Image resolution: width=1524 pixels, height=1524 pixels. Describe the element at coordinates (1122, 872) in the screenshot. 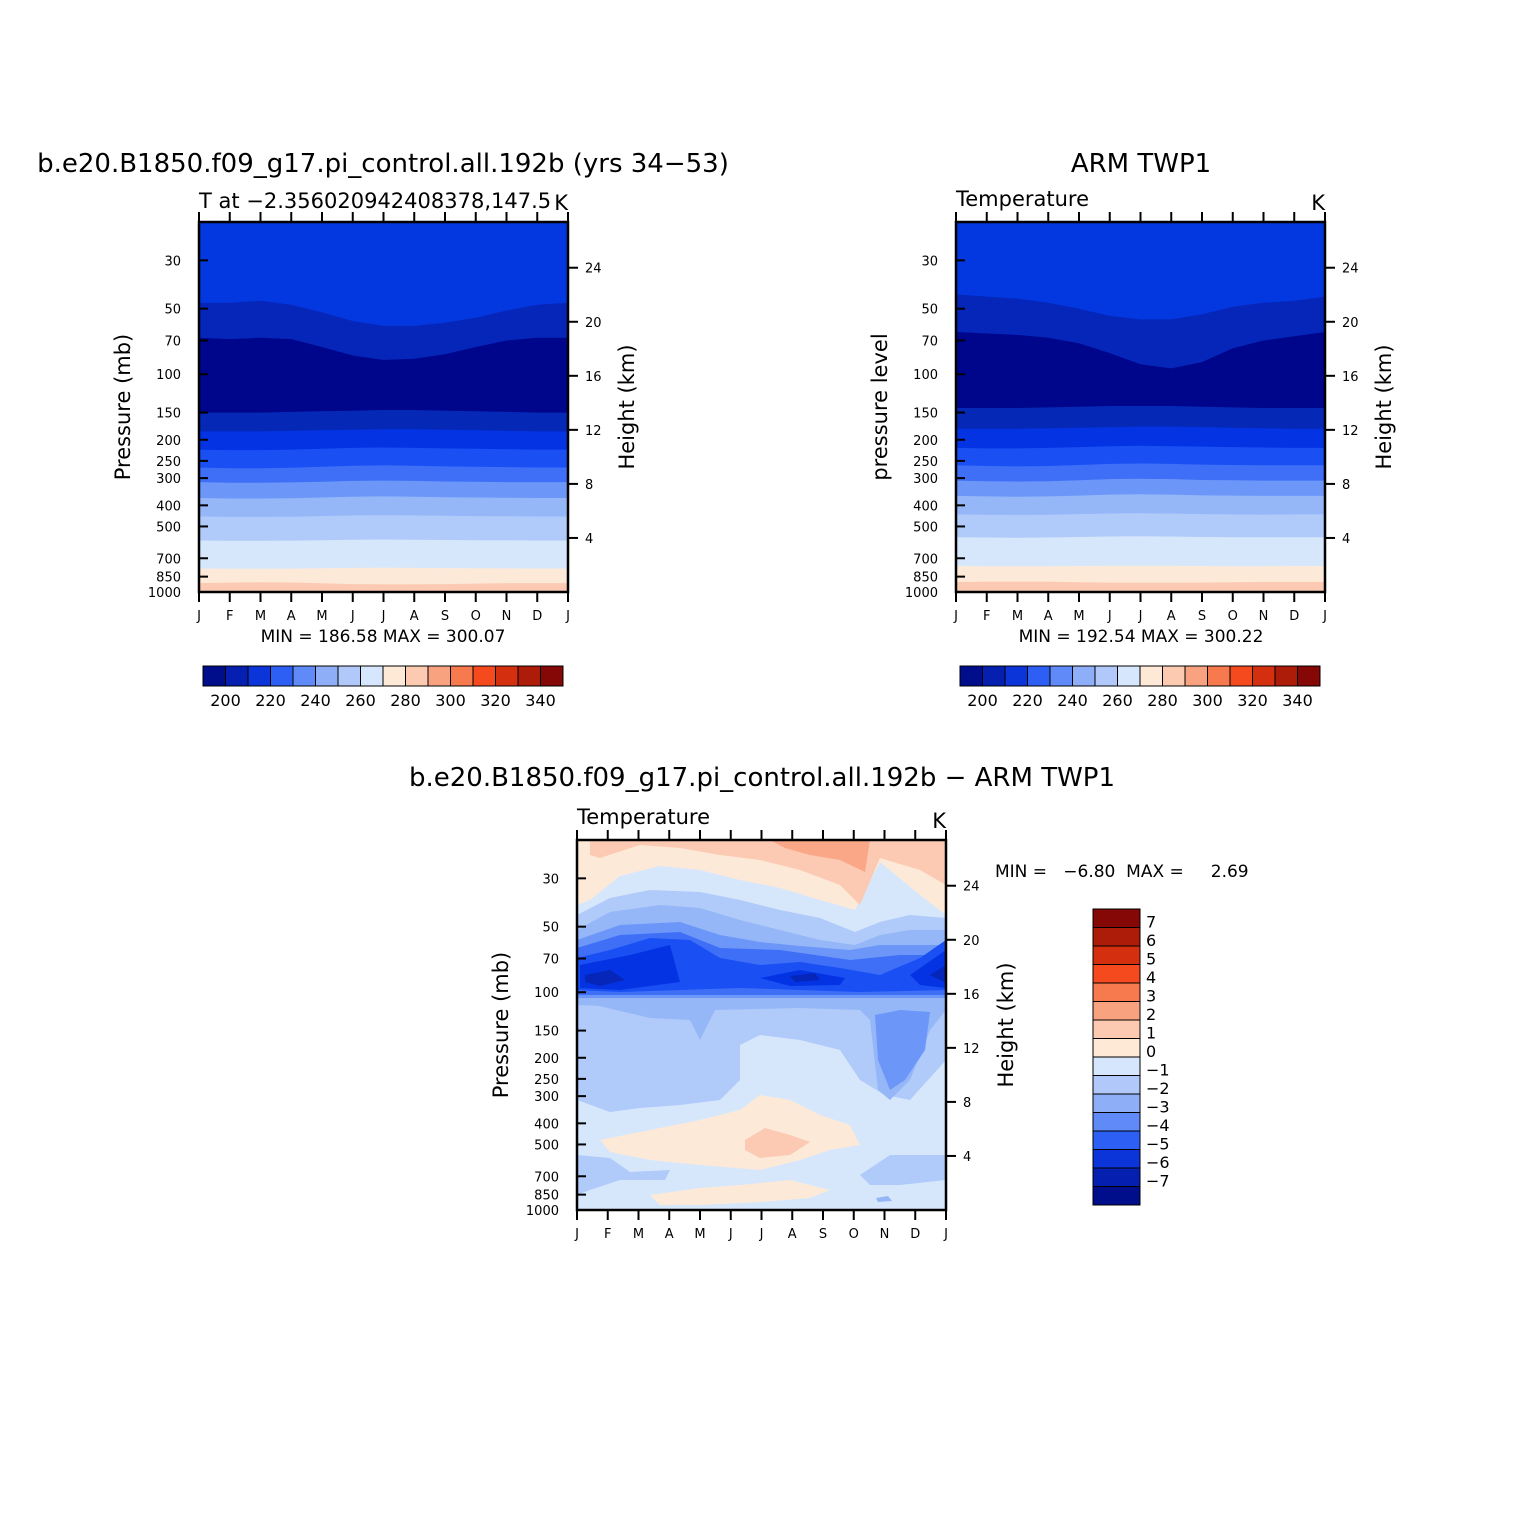

I see `diff-min-max: MIN = −6.80 MAX = 2.69` at that location.